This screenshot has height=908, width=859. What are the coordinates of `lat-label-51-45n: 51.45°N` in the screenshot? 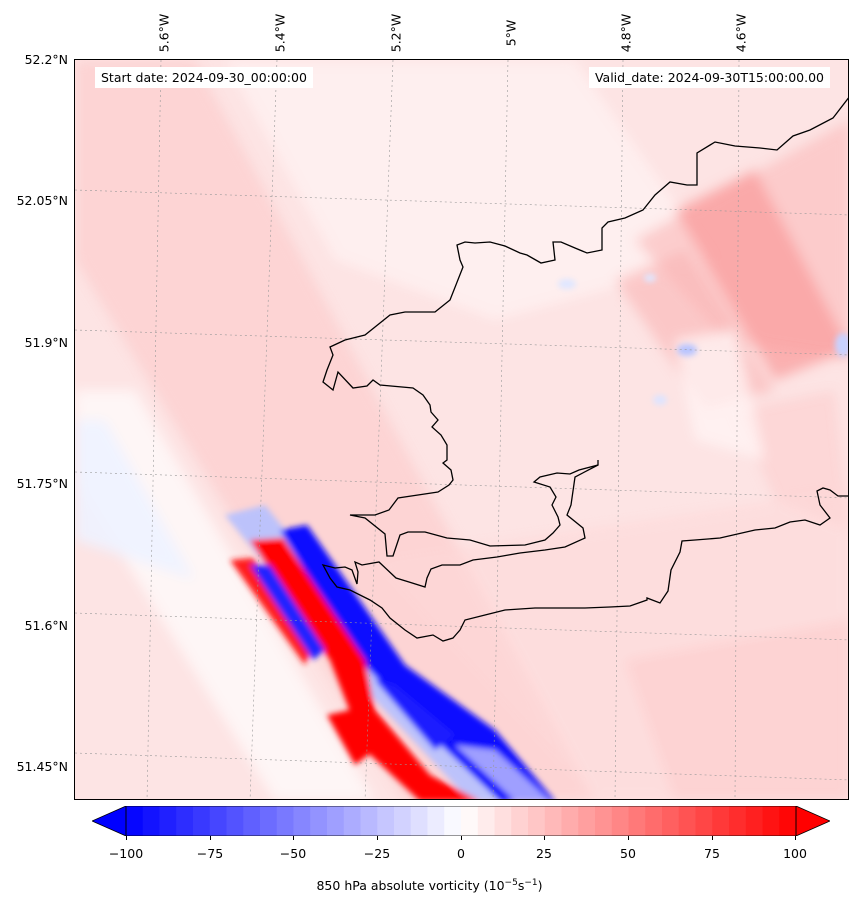 It's located at (42, 766).